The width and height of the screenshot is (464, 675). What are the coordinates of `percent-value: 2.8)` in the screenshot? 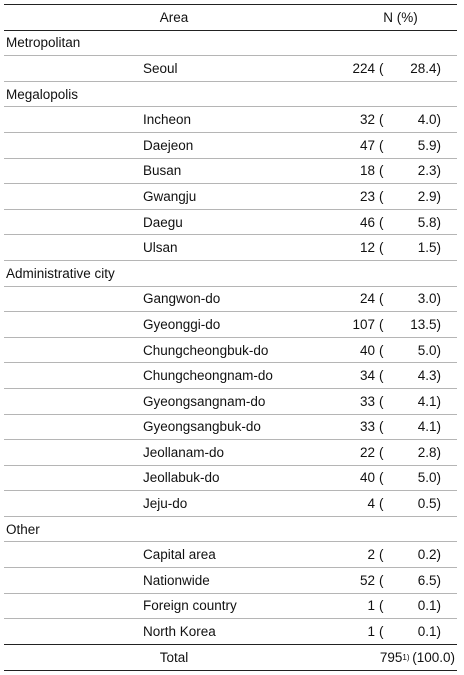 It's located at (429, 452).